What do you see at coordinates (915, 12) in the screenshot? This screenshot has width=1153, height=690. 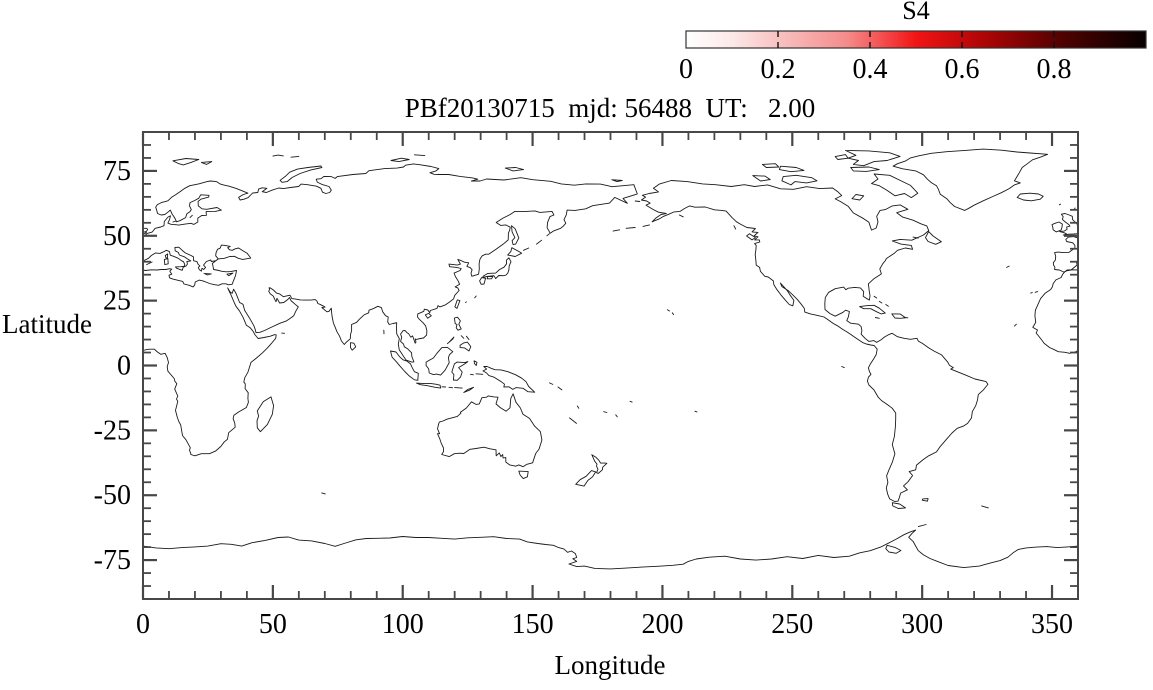 I see `colorbar-label: S4` at bounding box center [915, 12].